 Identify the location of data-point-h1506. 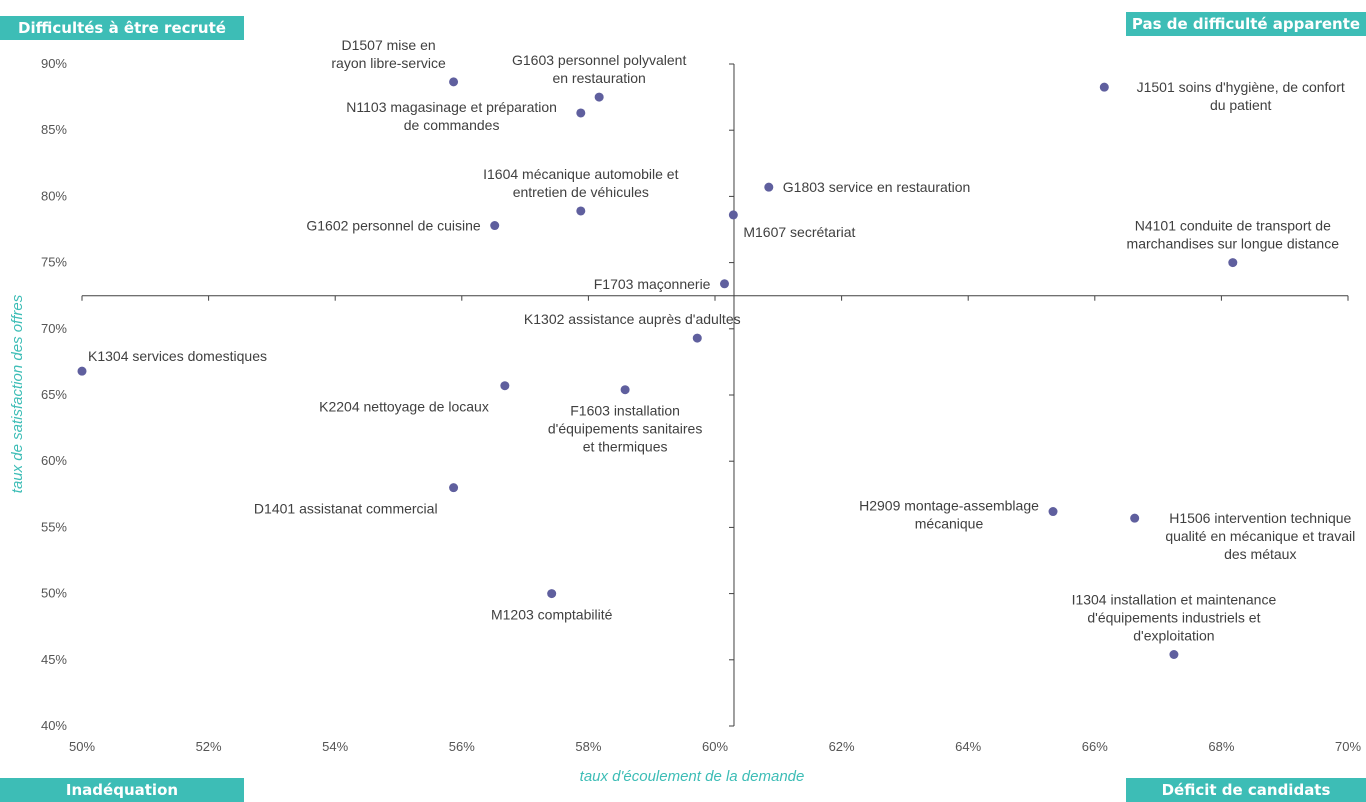
(1135, 518).